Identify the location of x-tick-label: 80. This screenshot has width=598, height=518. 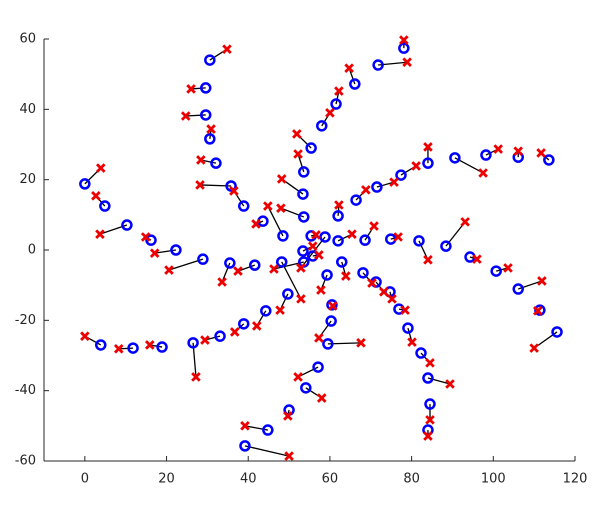
(411, 479).